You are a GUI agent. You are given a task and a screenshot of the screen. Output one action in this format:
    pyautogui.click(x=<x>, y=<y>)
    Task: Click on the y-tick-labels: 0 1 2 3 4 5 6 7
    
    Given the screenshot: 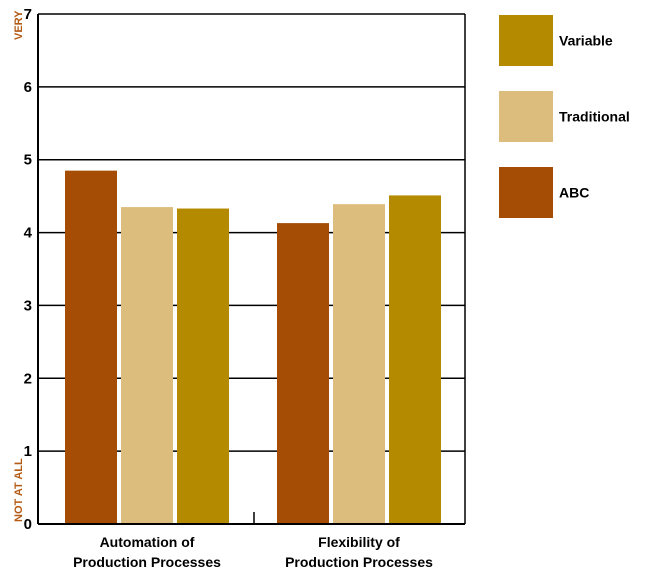 What is the action you would take?
    pyautogui.click(x=28, y=269)
    